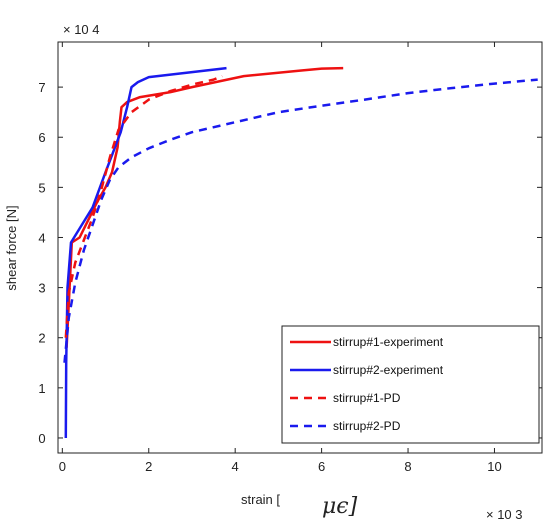  What do you see at coordinates (321, 466) in the screenshot?
I see `x-tick-label: 6` at bounding box center [321, 466].